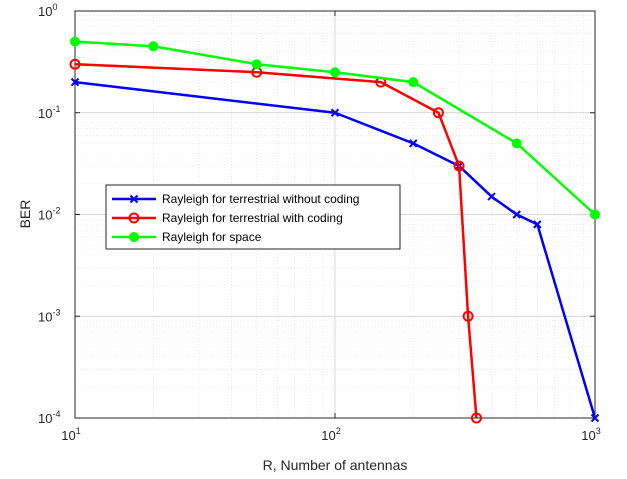 The image size is (627, 479). I want to click on legend-label: Rayleigh for terrestrial with coding, so click(252, 218).